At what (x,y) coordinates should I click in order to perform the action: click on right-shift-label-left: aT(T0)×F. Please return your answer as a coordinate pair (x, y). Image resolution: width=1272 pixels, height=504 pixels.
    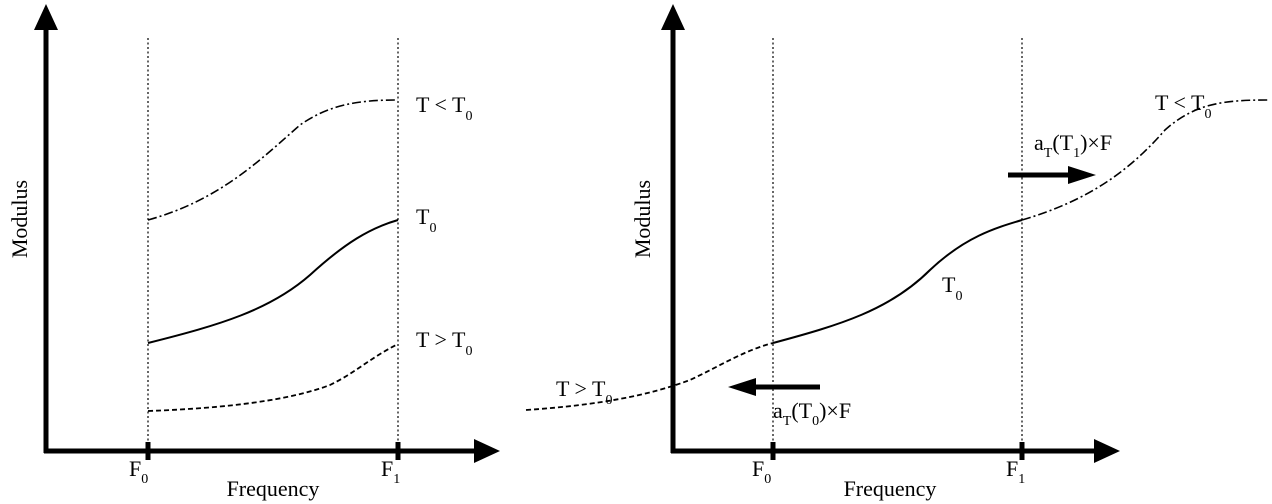
    Looking at the image, I should click on (812, 413).